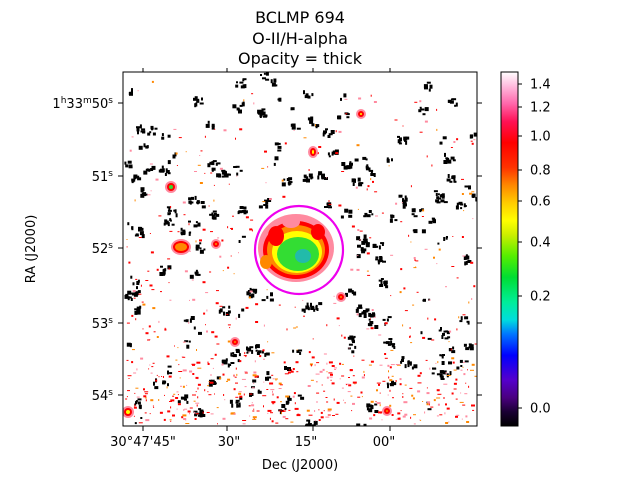  I want to click on title-line-2: O-II/H-alpha, so click(300, 38).